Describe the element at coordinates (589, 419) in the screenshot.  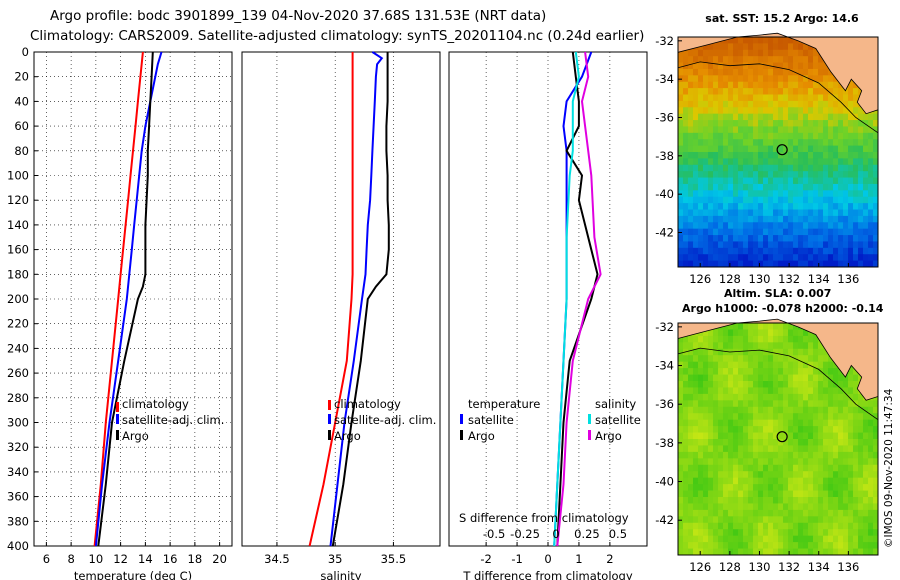
I see `legend-swatch-s-satellite` at that location.